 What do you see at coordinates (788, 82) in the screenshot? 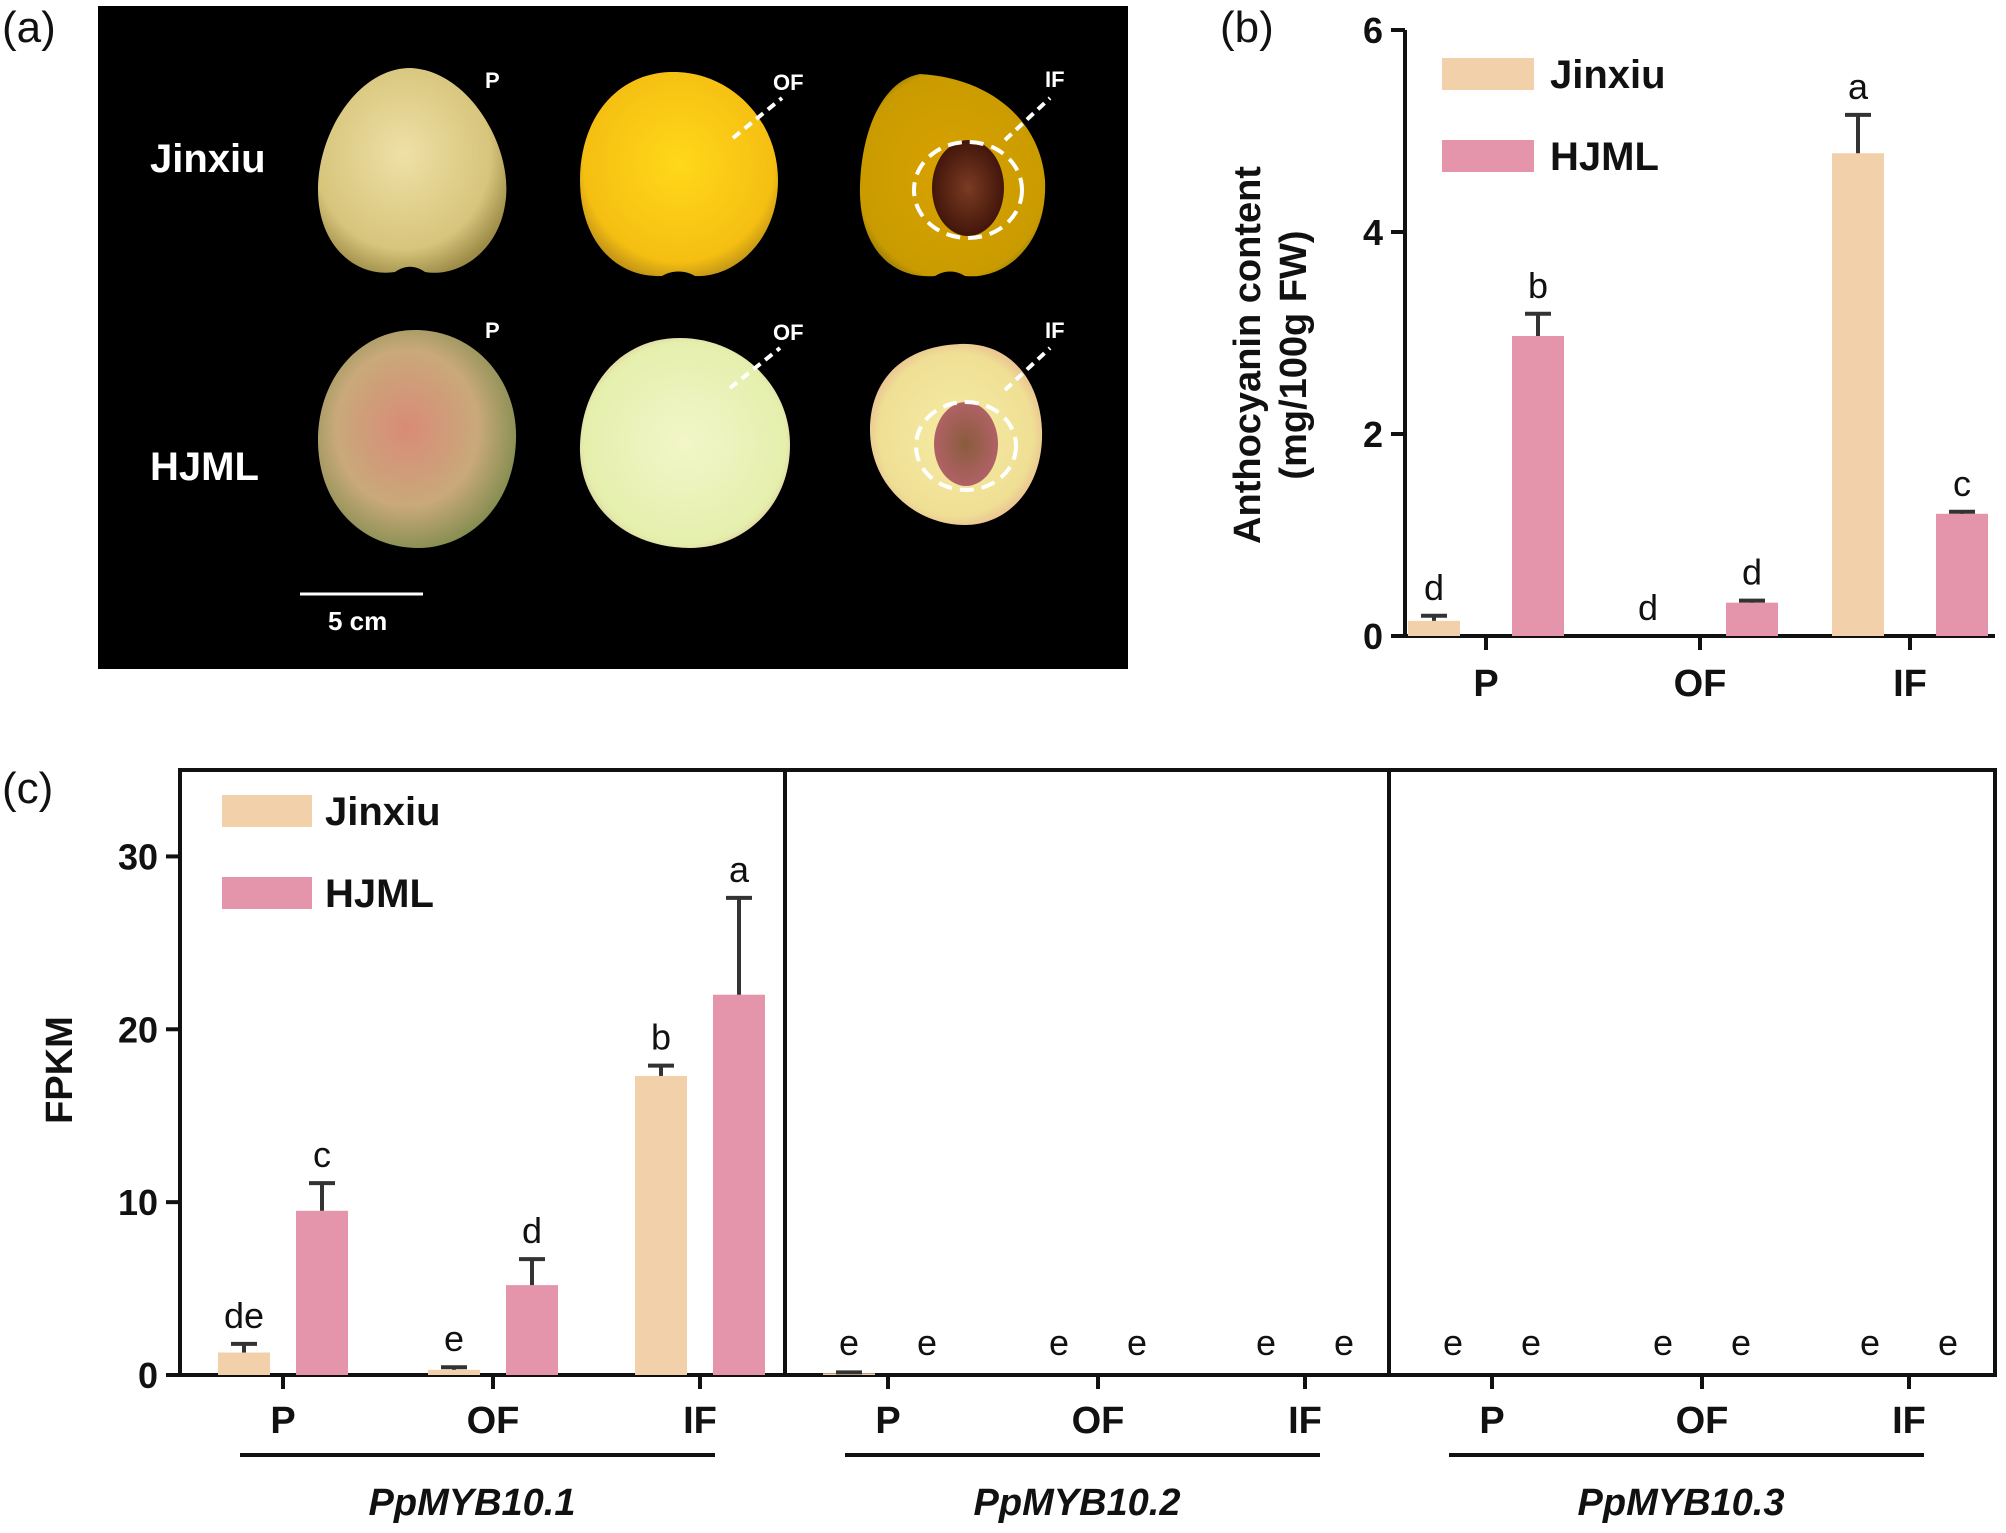
I see `photo-label-of-row1: OF` at bounding box center [788, 82].